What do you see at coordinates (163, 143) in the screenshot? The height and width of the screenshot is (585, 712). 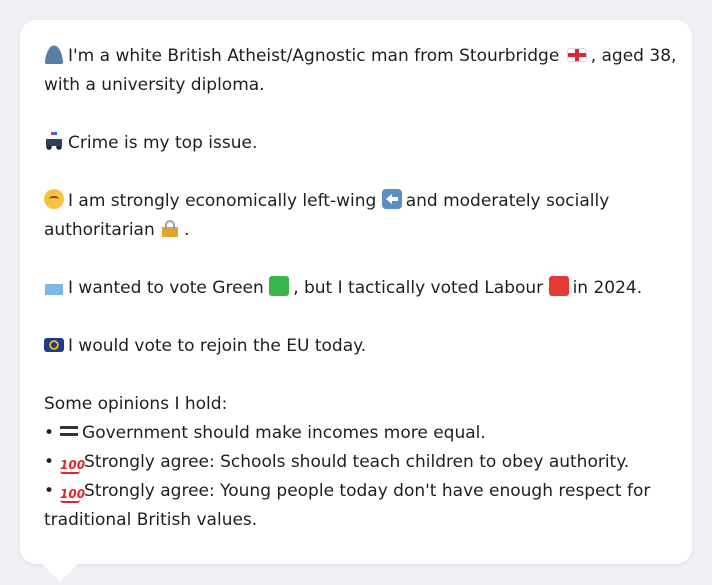 I see `top-issue-text: Crime is my top issue.` at bounding box center [163, 143].